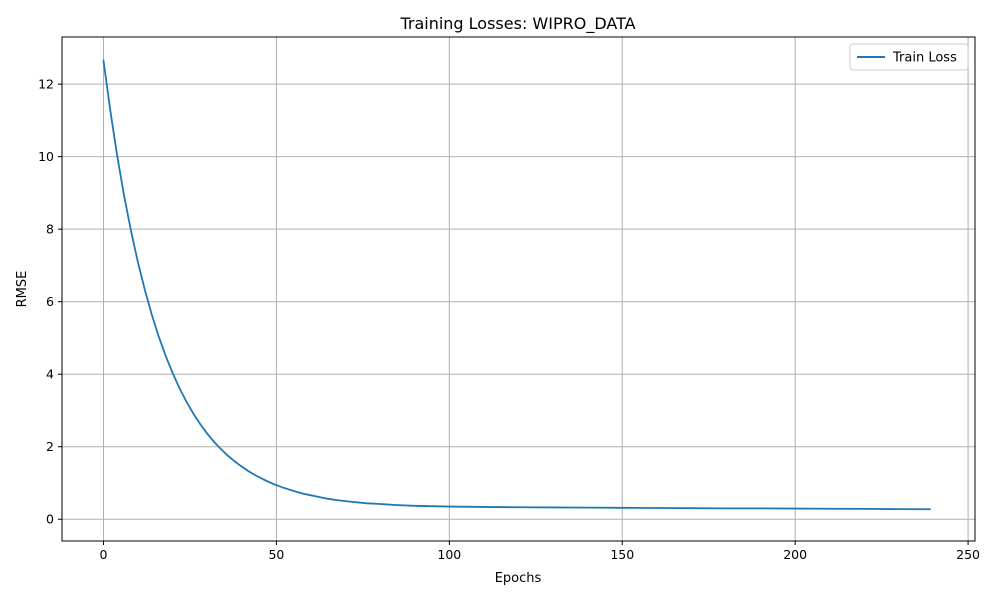 This screenshot has width=1000, height=604. I want to click on y-tick-label: 6, so click(50, 301).